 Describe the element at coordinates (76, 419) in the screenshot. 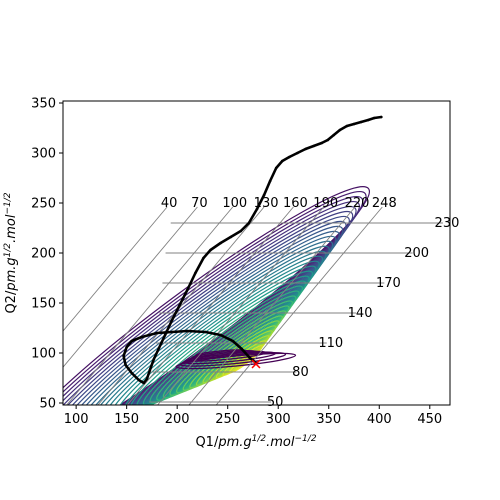

I see `x-tick-label: 100` at that location.